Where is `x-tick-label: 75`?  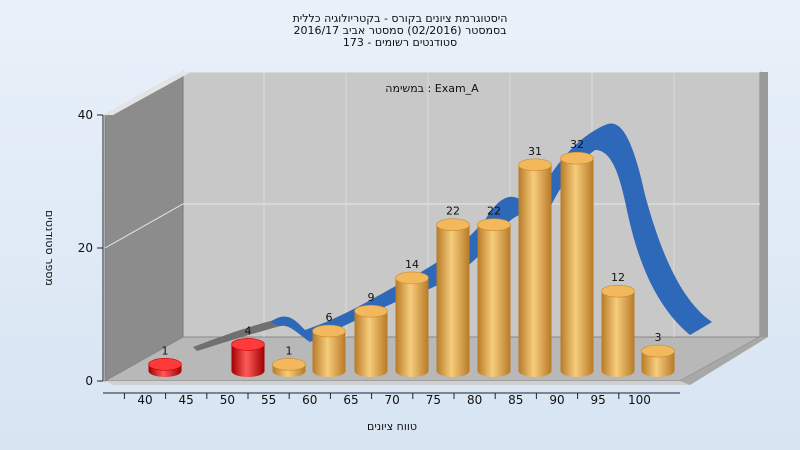 x-tick-label: 75 is located at coordinates (433, 400).